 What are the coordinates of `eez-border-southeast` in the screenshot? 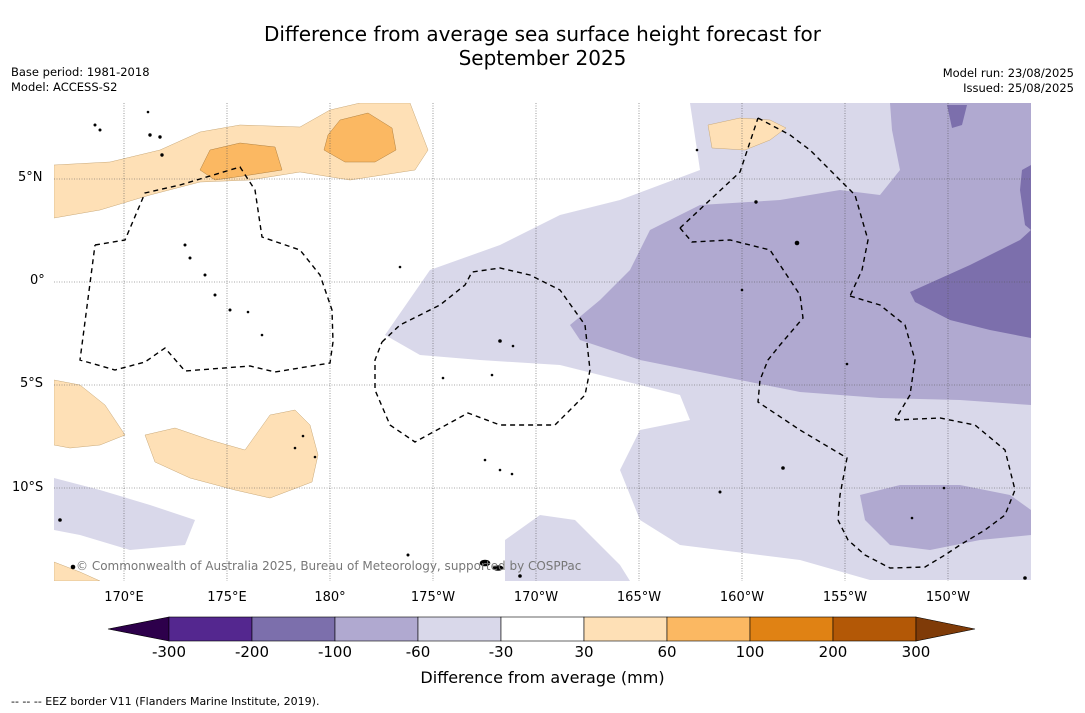 It's located at (926, 493).